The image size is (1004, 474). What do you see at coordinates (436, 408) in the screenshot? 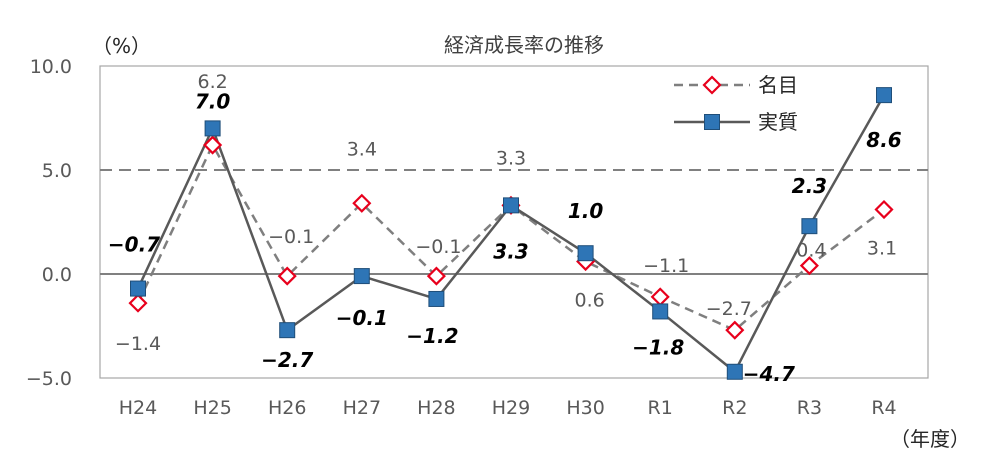
I see `x-tick-label: H28` at bounding box center [436, 408].